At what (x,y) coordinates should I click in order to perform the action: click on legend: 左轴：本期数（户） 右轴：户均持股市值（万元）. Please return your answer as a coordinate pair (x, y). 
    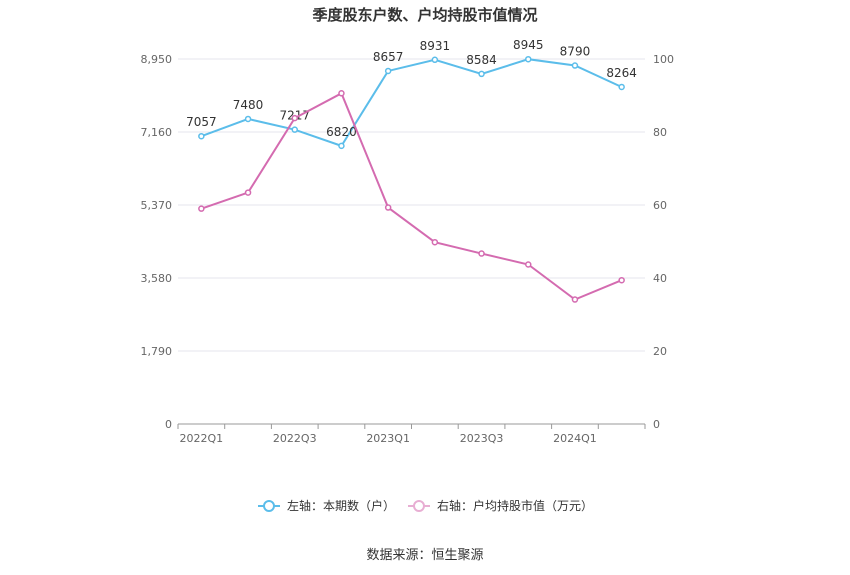
    Looking at the image, I should click on (425, 505).